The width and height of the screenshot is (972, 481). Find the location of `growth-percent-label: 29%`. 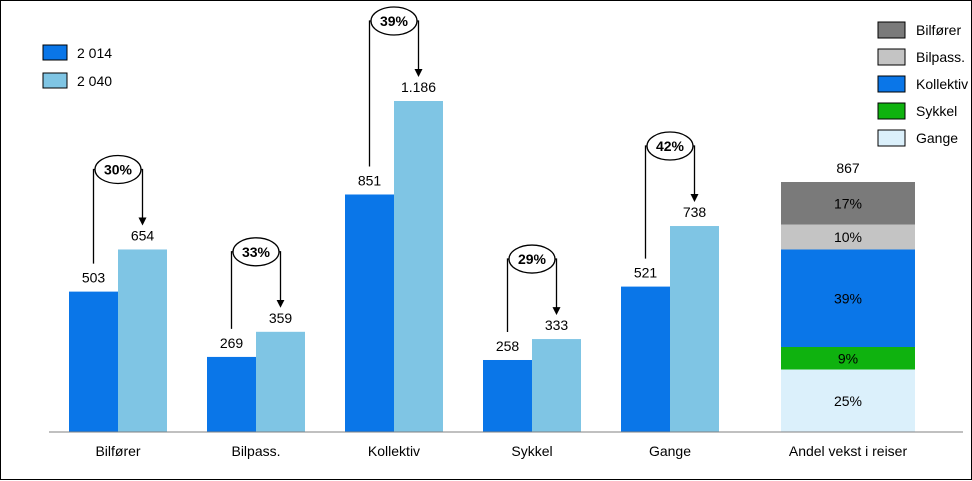

growth-percent-label: 29% is located at coordinates (532, 259).